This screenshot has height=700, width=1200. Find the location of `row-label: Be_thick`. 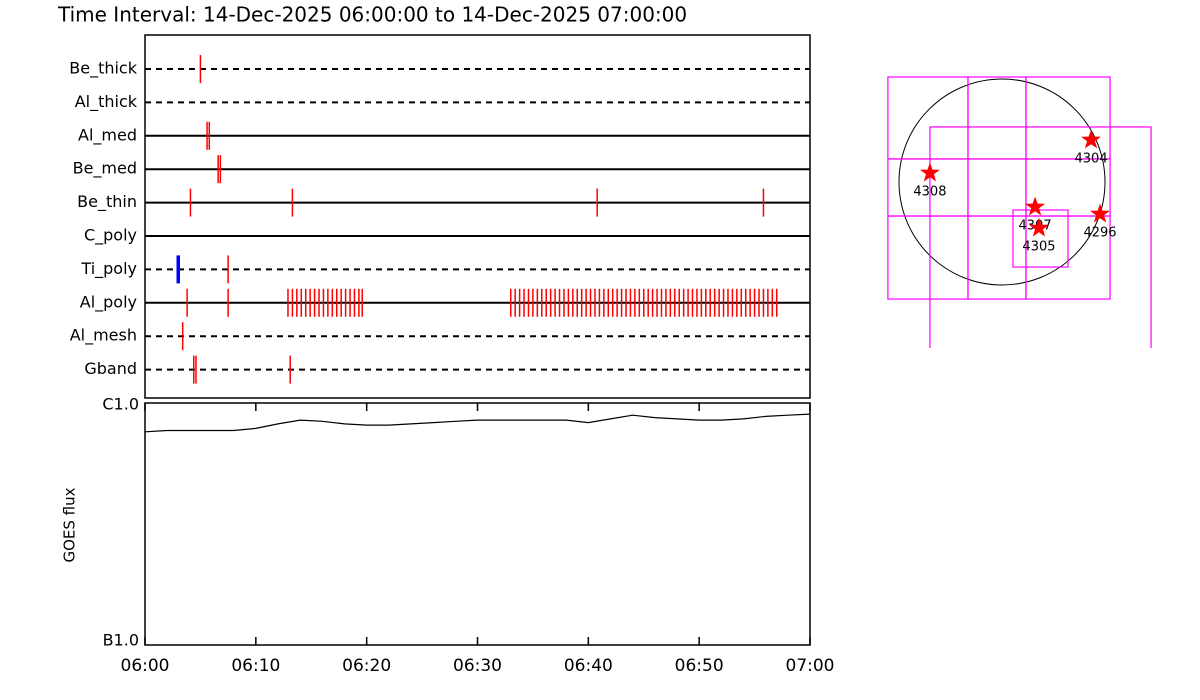

row-label: Be_thick is located at coordinates (103, 69).